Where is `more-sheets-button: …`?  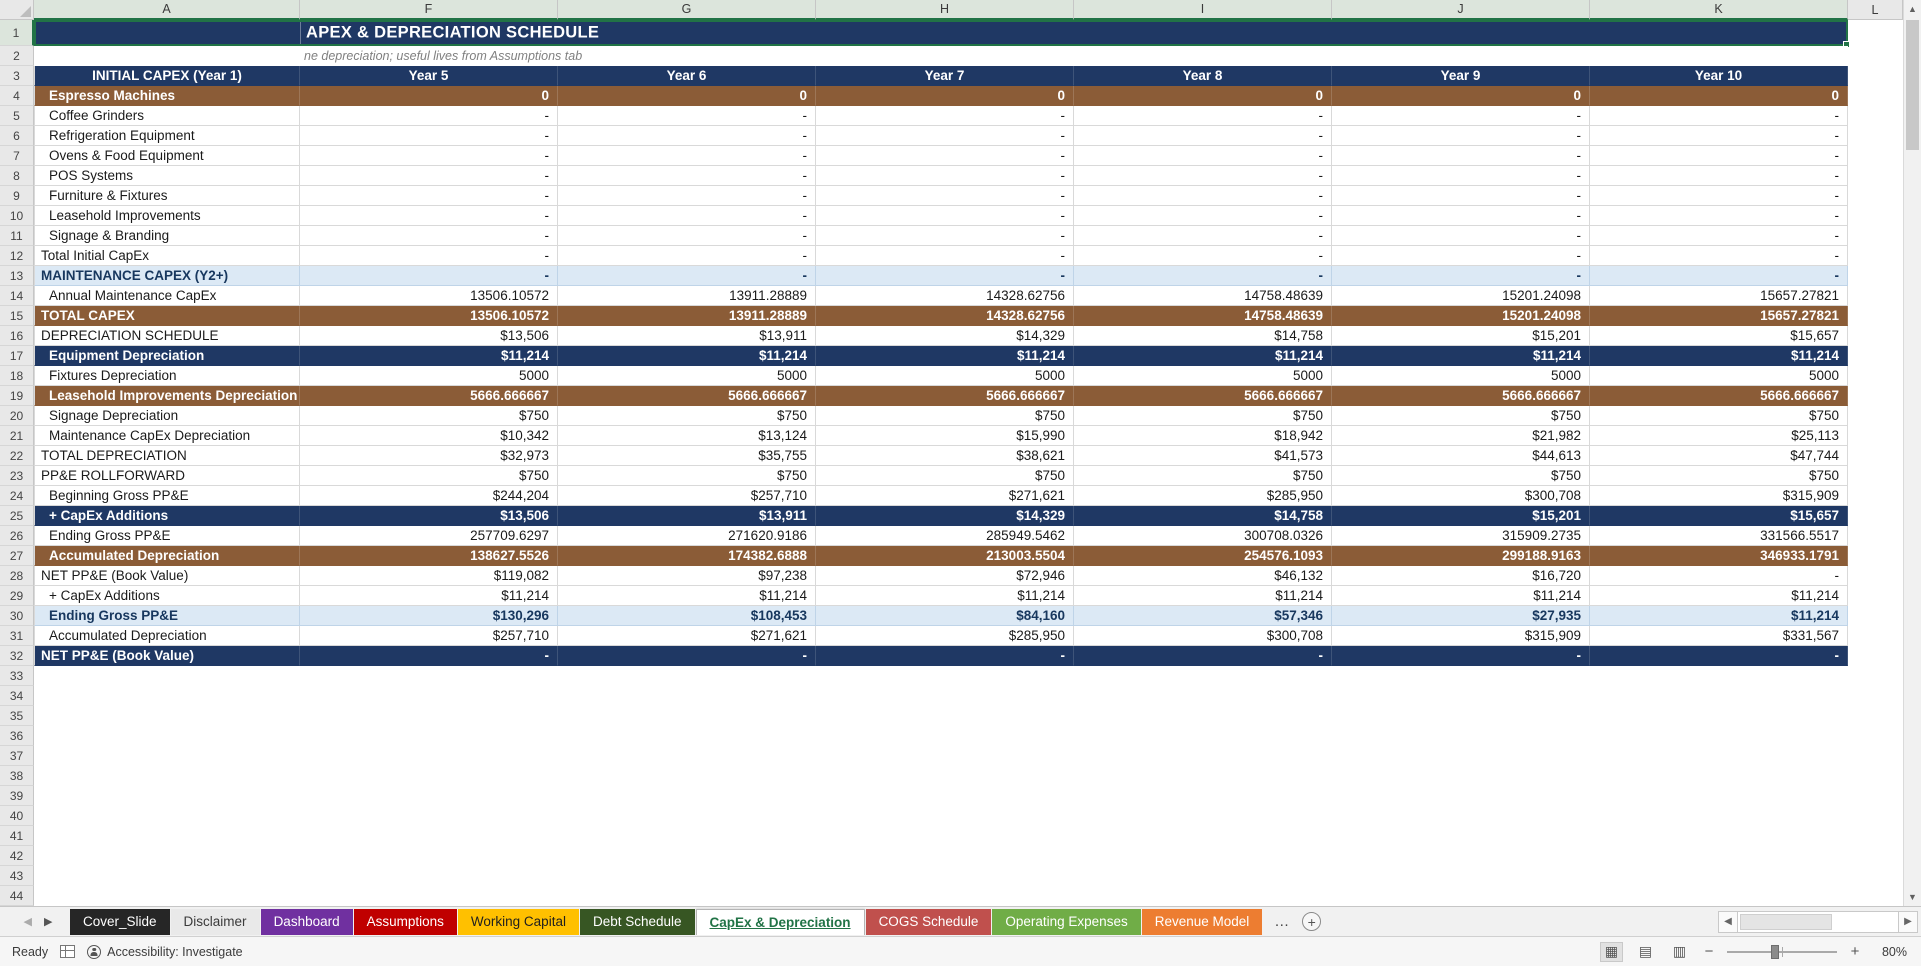 more-sheets-button: … is located at coordinates (1282, 921).